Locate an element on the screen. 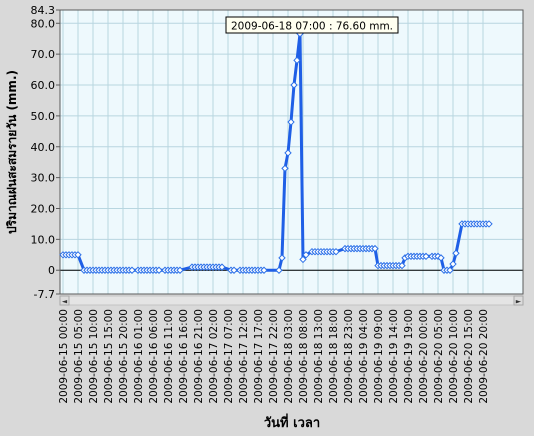 This screenshot has height=436, width=534. x-tick-label: 2009-06-18 08:00 is located at coordinates (304, 356).